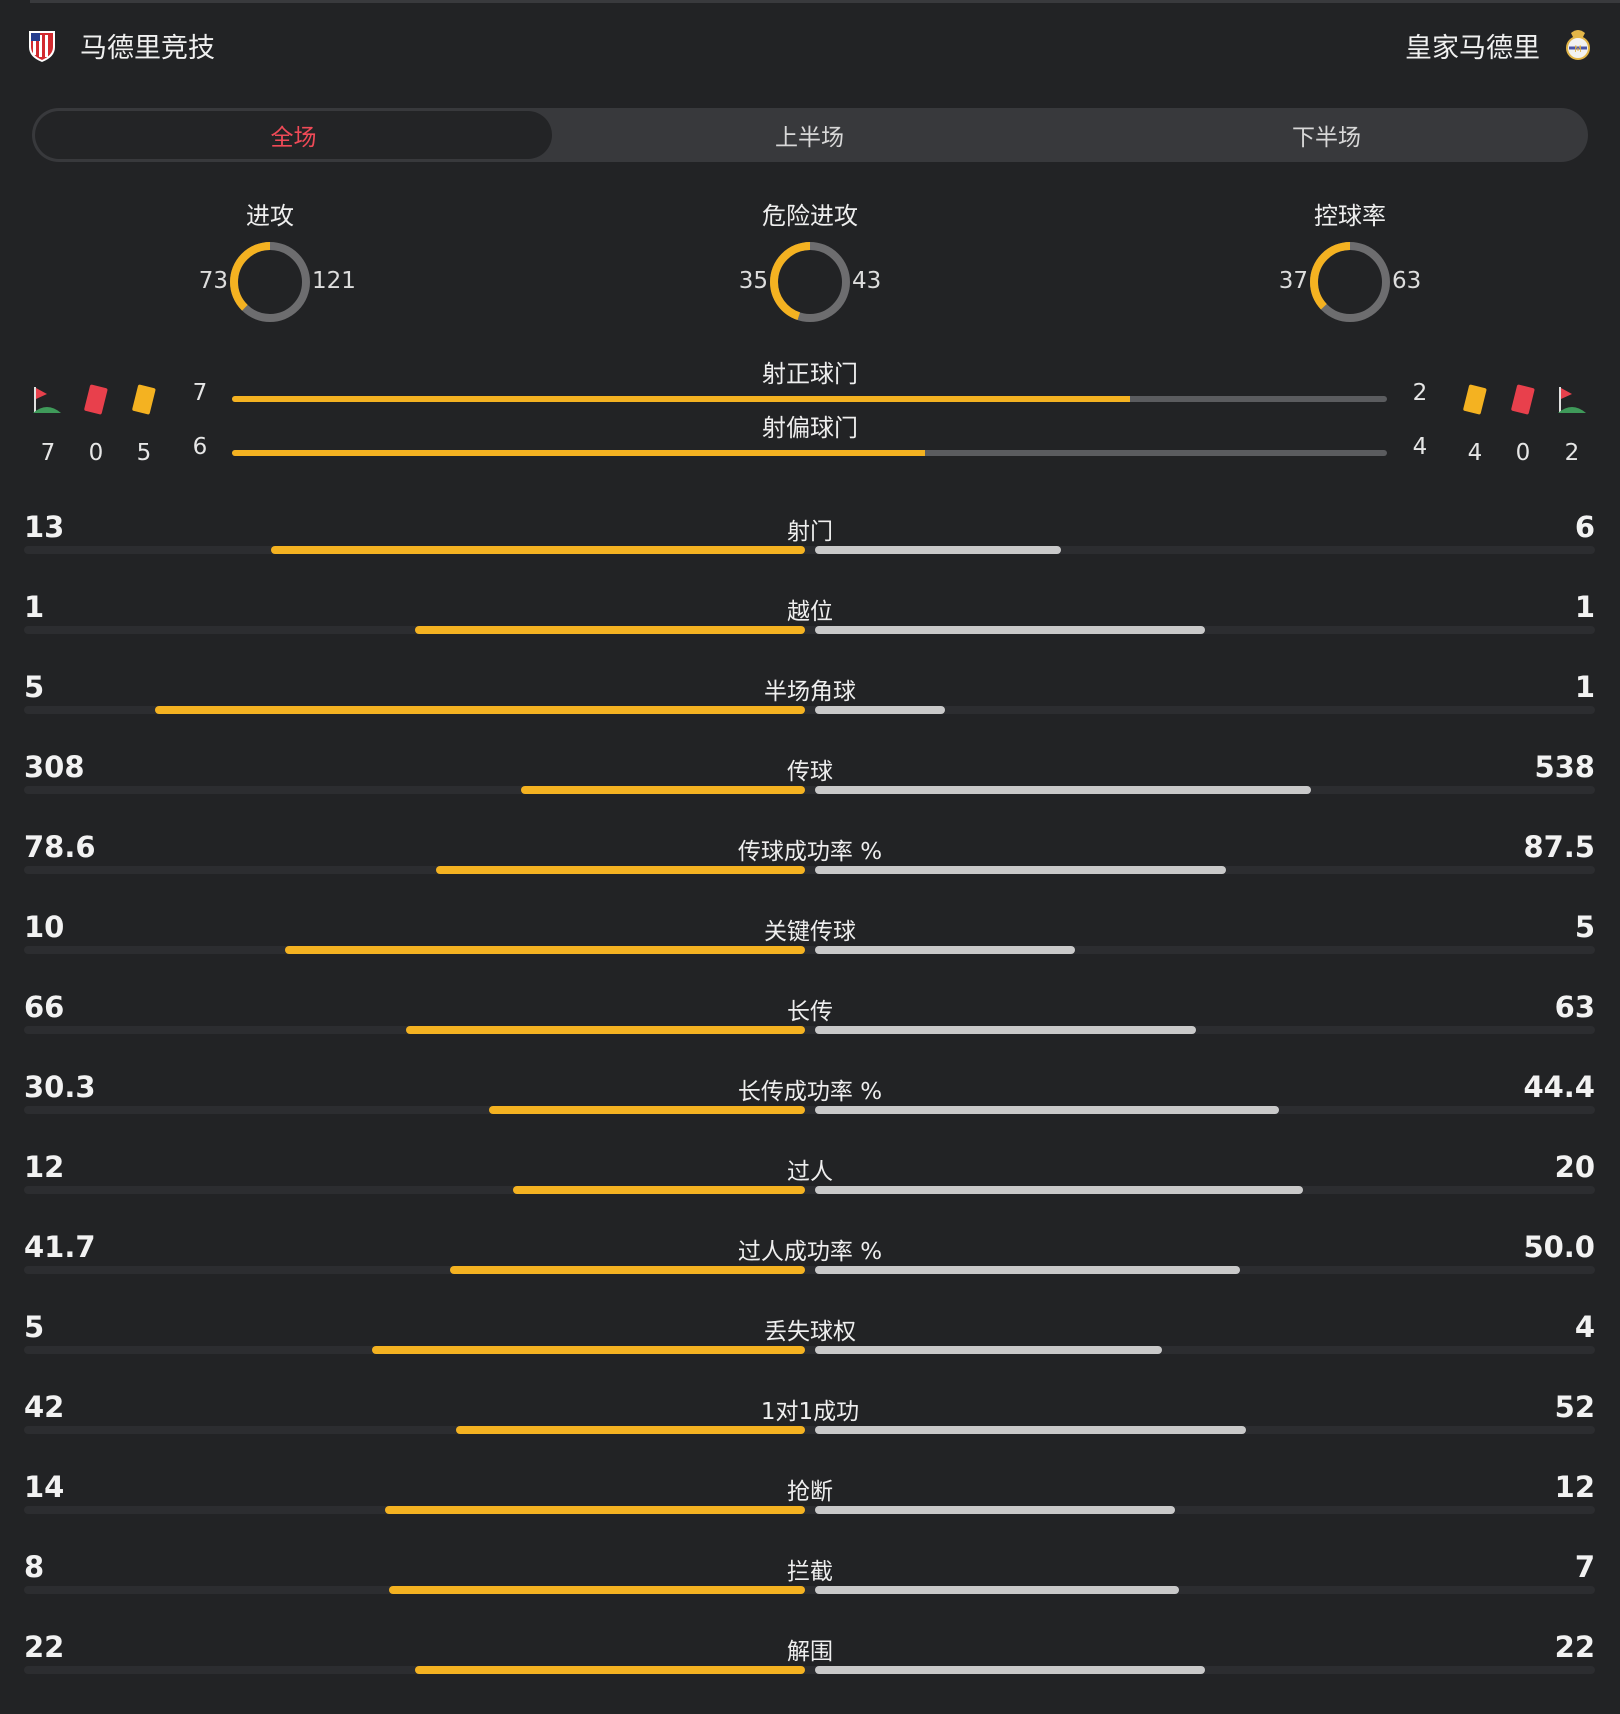 The width and height of the screenshot is (1620, 1714). I want to click on stat-home-value: 78.6, so click(60, 847).